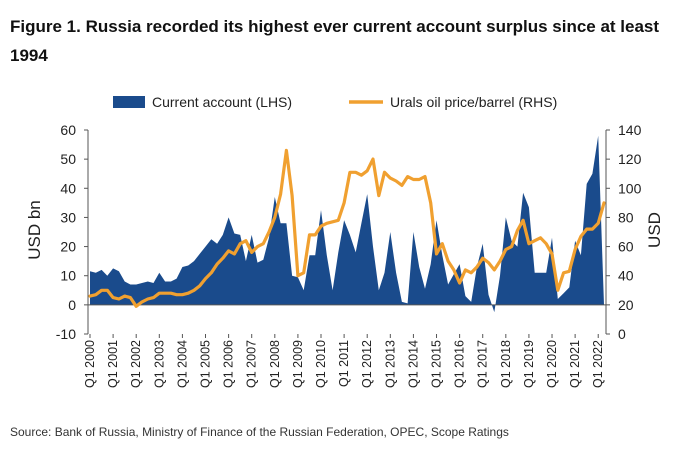  What do you see at coordinates (68, 217) in the screenshot?
I see `left-tick-label: 30` at bounding box center [68, 217].